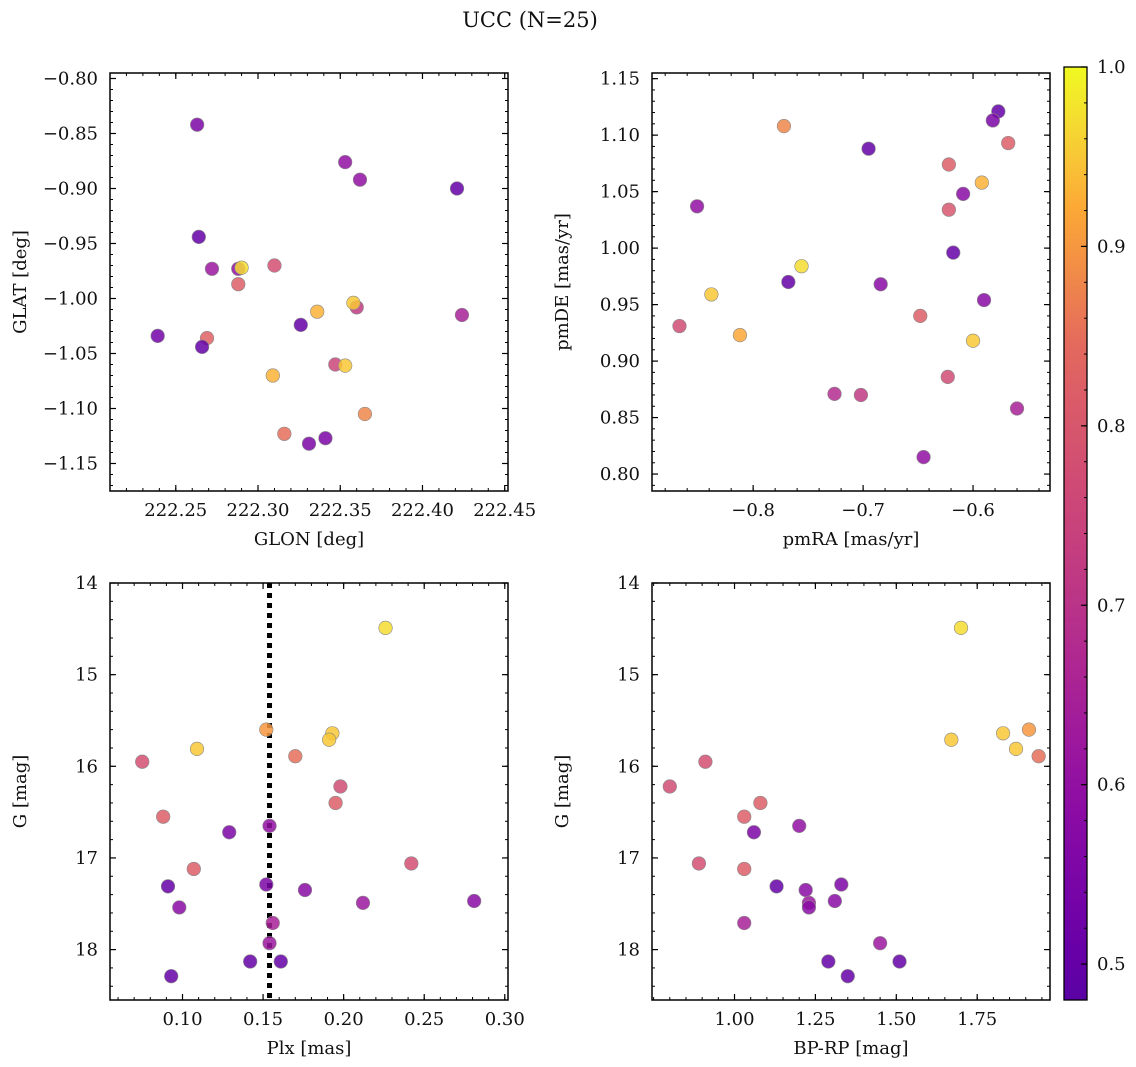 This screenshot has height=1067, width=1136. Describe the element at coordinates (734, 1019) in the screenshot. I see `x-tick-label: 1.00` at that location.